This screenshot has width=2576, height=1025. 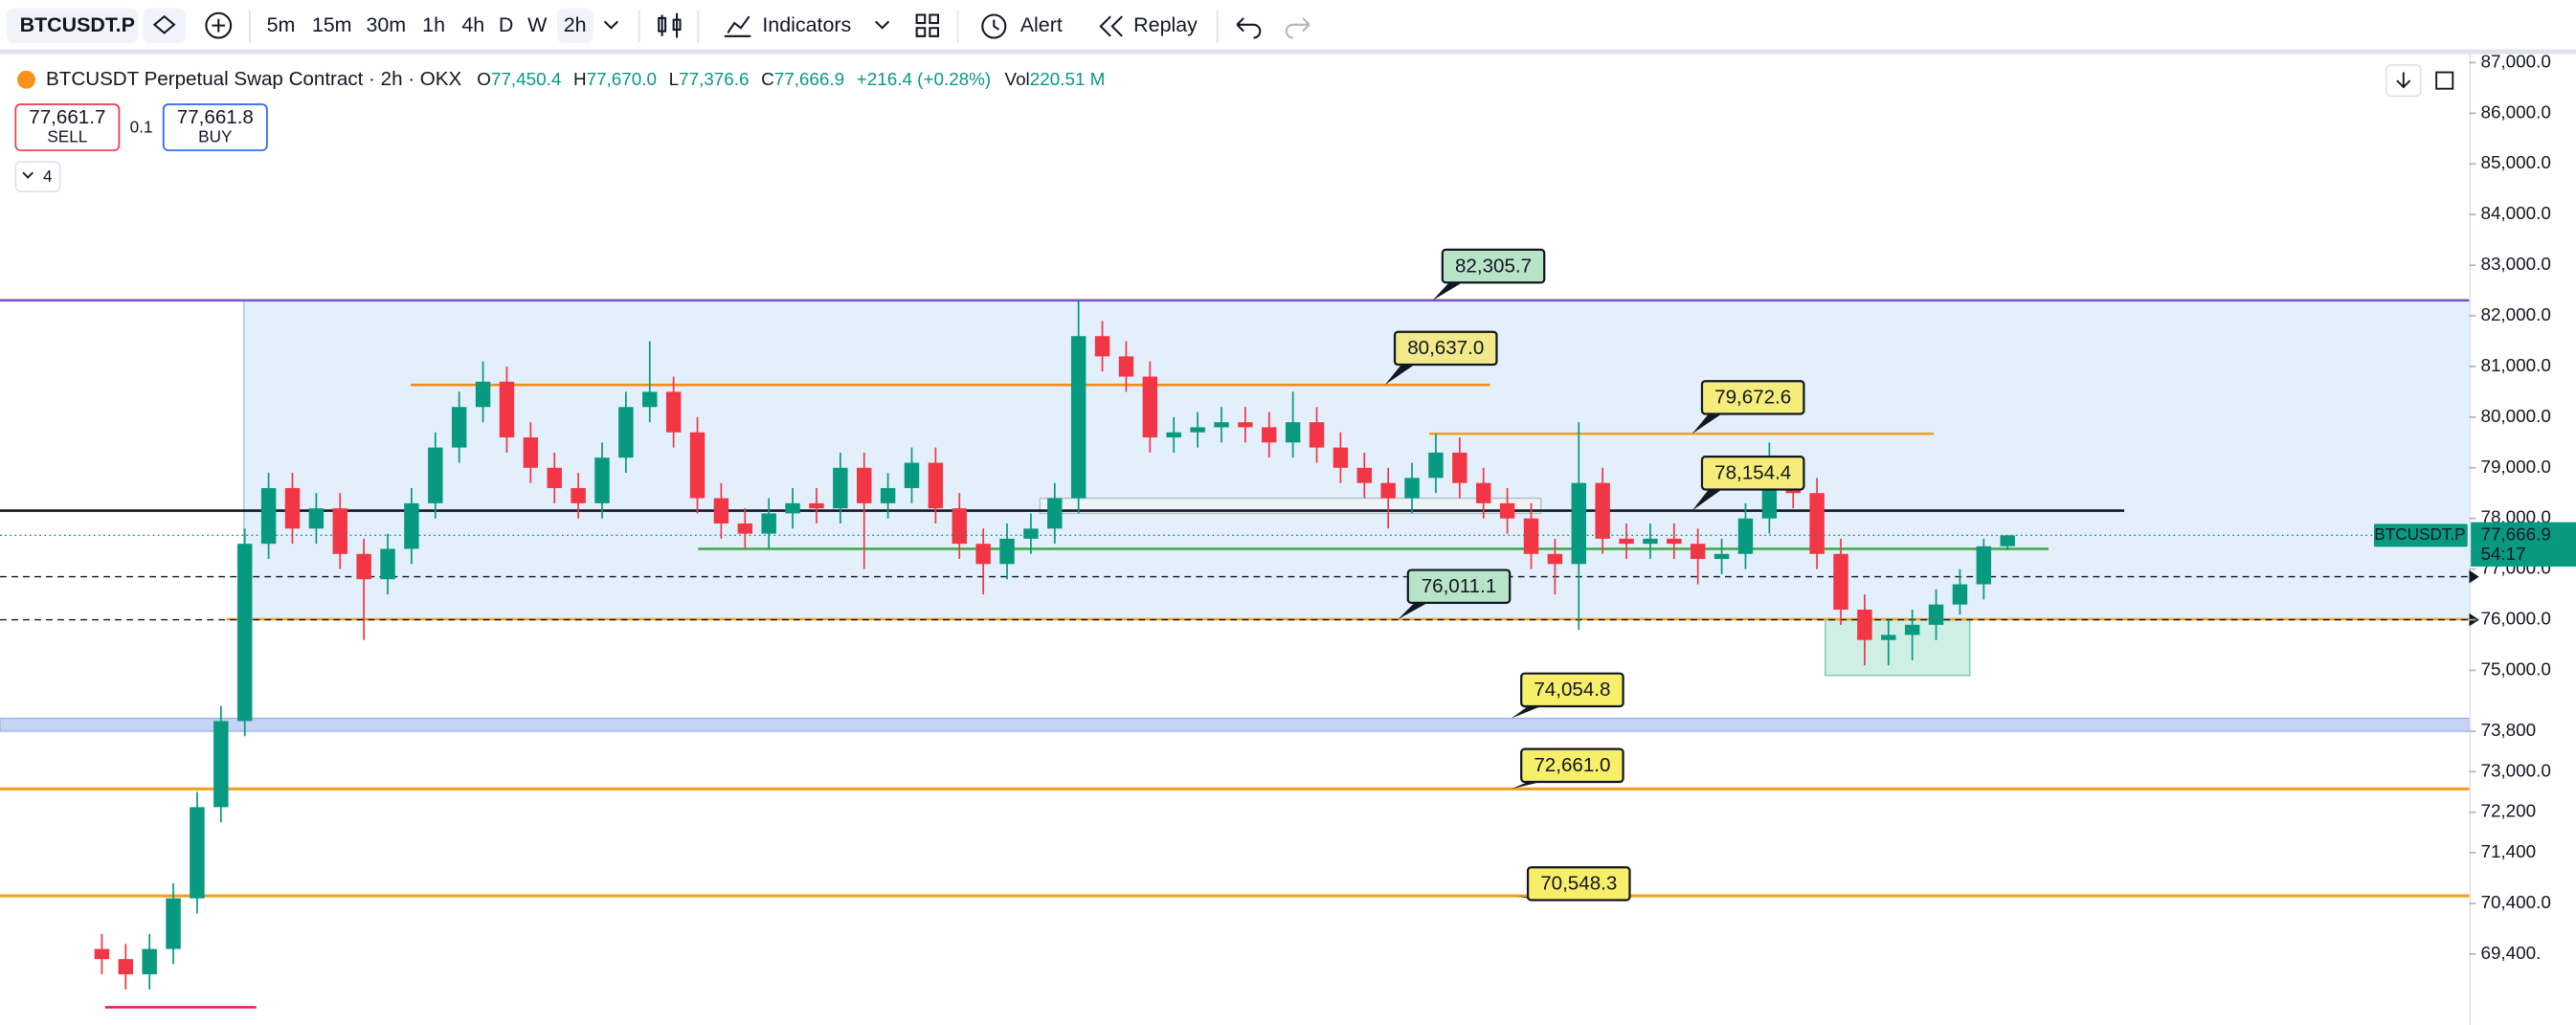 What do you see at coordinates (809, 79) in the screenshot?
I see `ohlc-value: 77,666.9` at bounding box center [809, 79].